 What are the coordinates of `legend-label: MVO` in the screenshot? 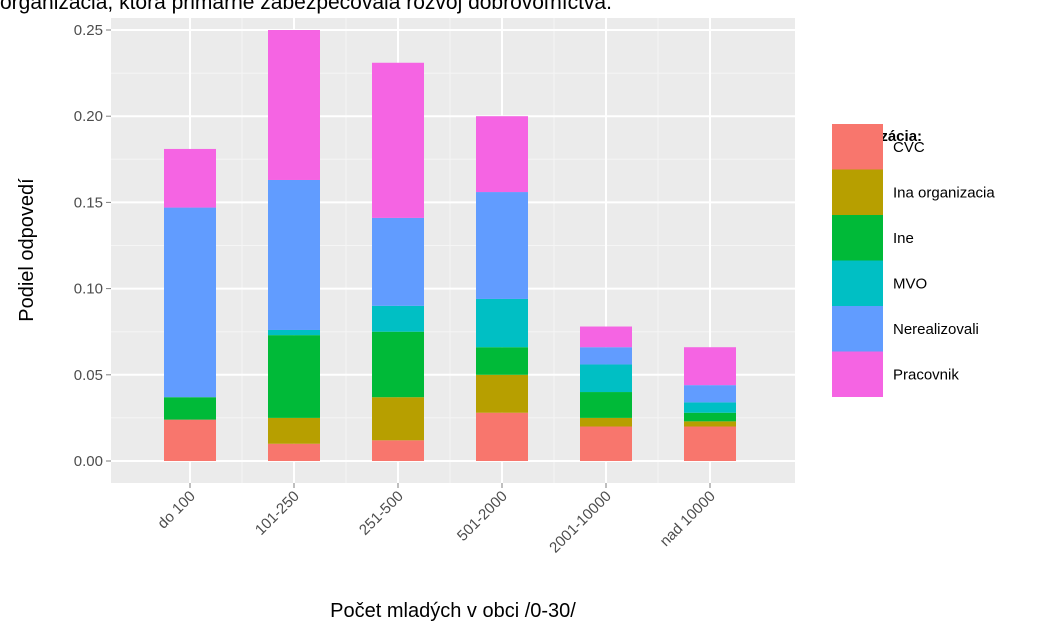 It's located at (910, 283).